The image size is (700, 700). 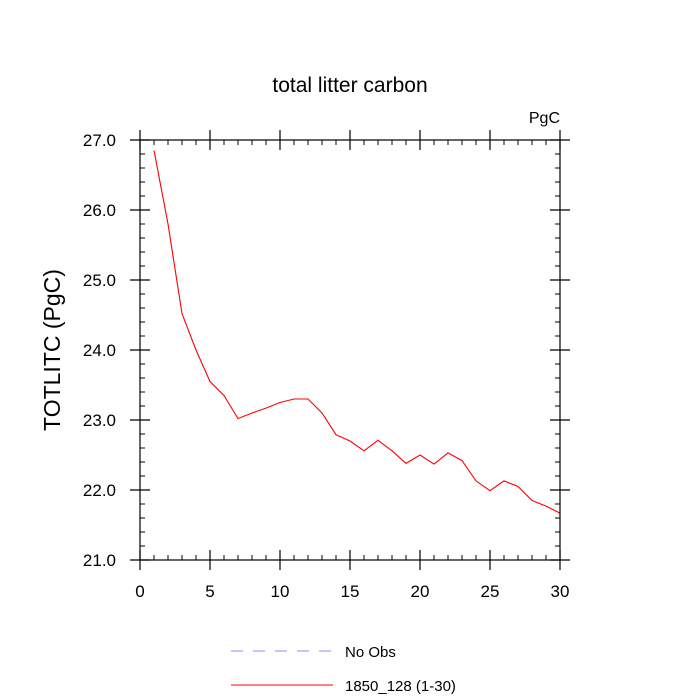 I want to click on y-tick-label: 25.0, so click(x=99, y=280).